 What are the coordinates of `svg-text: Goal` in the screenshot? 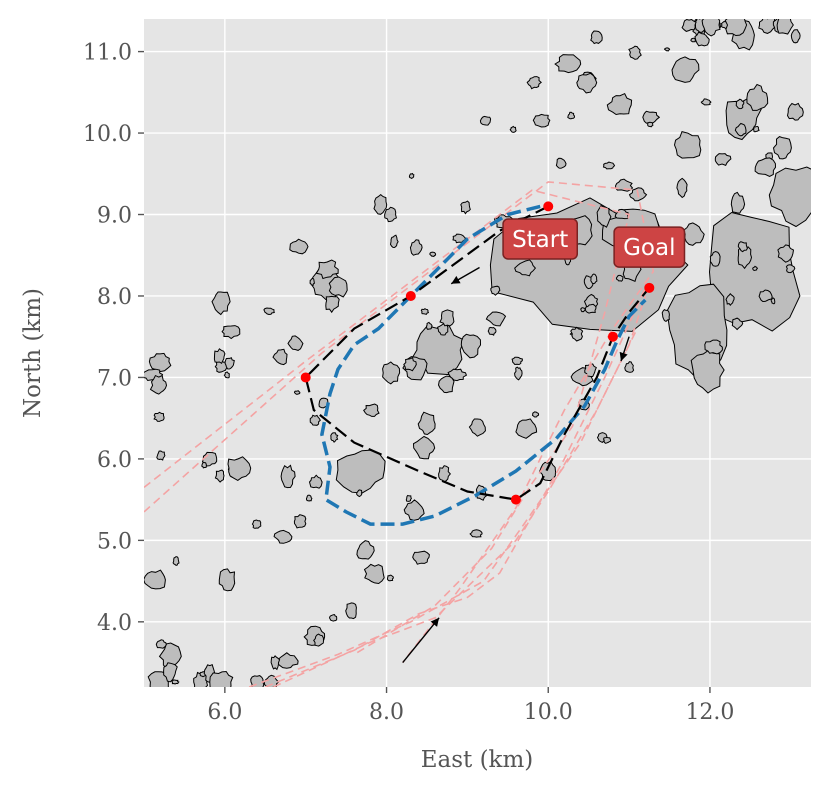 It's located at (649, 248).